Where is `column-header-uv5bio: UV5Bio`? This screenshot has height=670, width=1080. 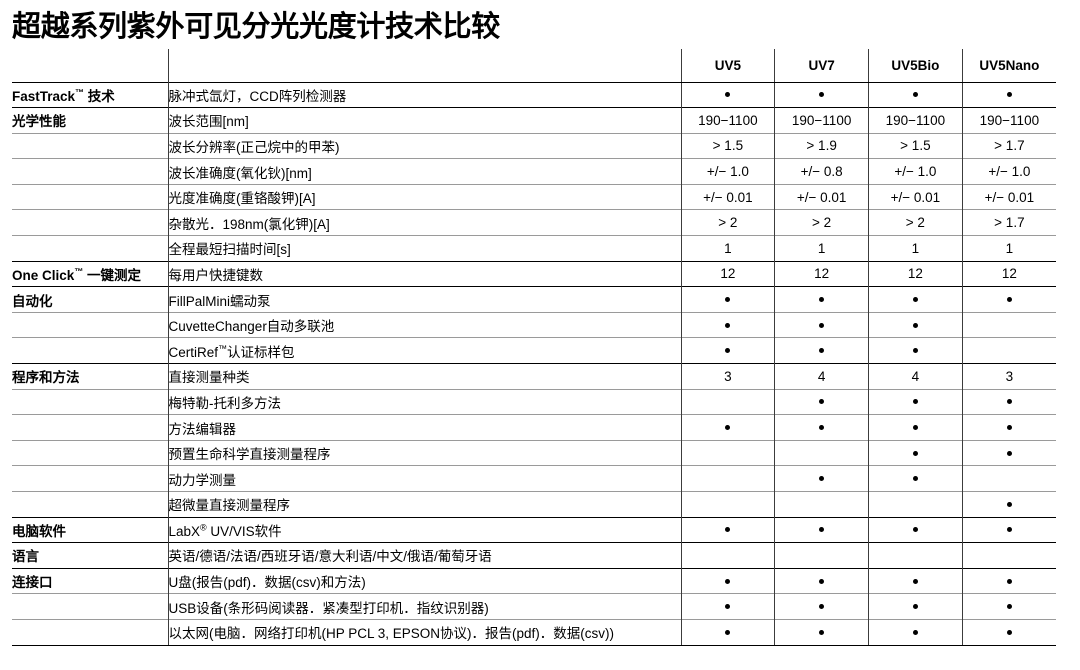
column-header-uv5bio: UV5Bio is located at coordinates (915, 66).